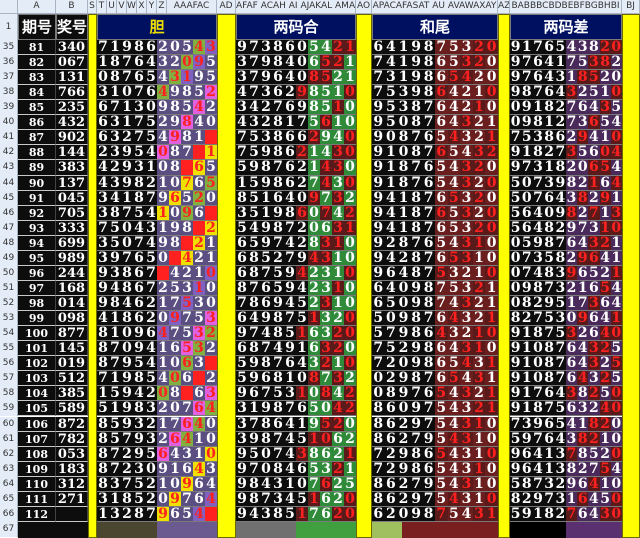  I want to click on row-number: 50, so click(9, 273).